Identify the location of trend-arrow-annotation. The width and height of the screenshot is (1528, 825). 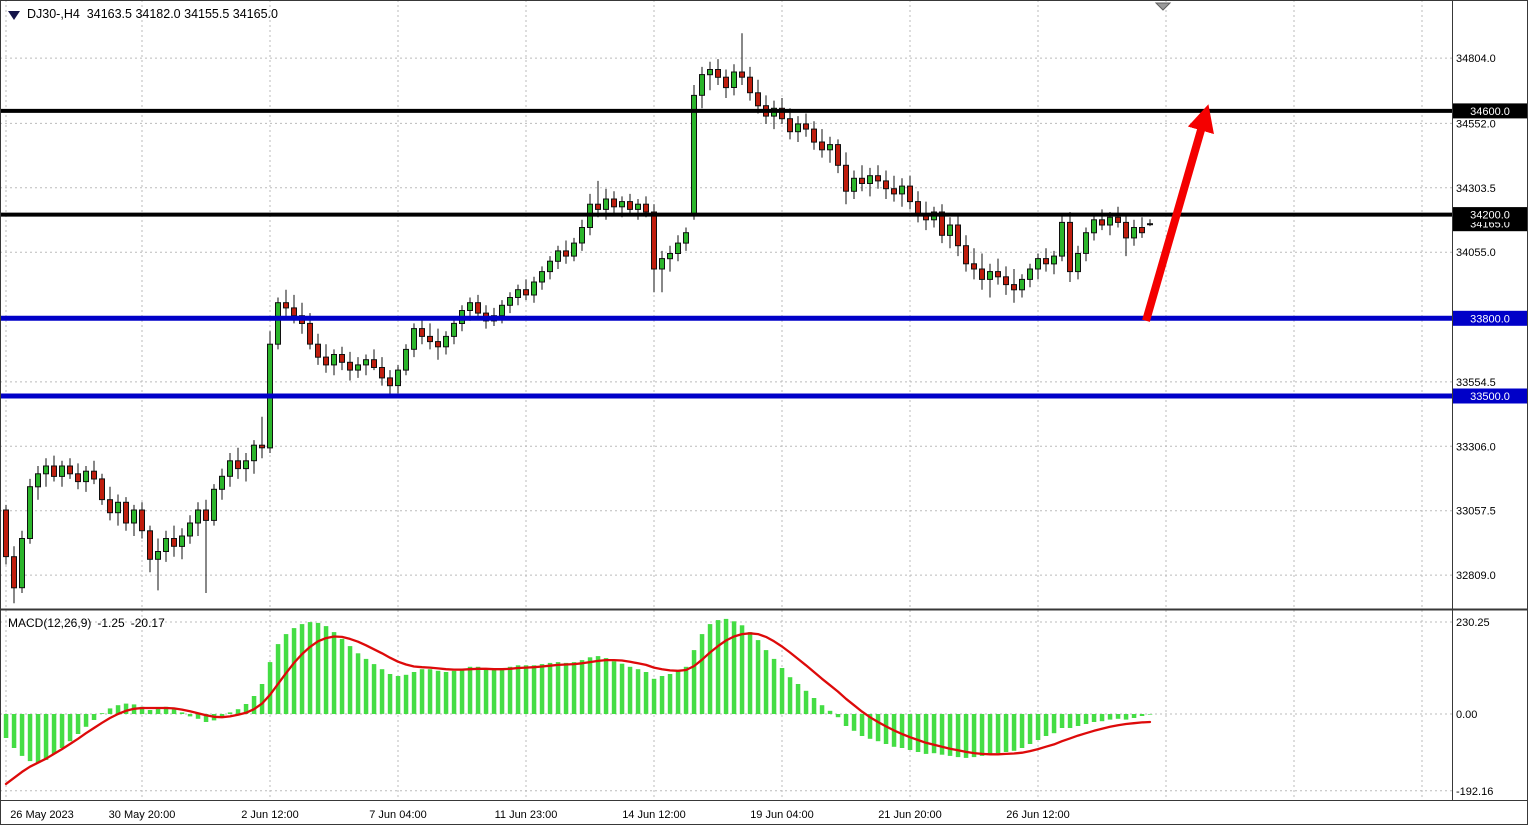
(1178, 213).